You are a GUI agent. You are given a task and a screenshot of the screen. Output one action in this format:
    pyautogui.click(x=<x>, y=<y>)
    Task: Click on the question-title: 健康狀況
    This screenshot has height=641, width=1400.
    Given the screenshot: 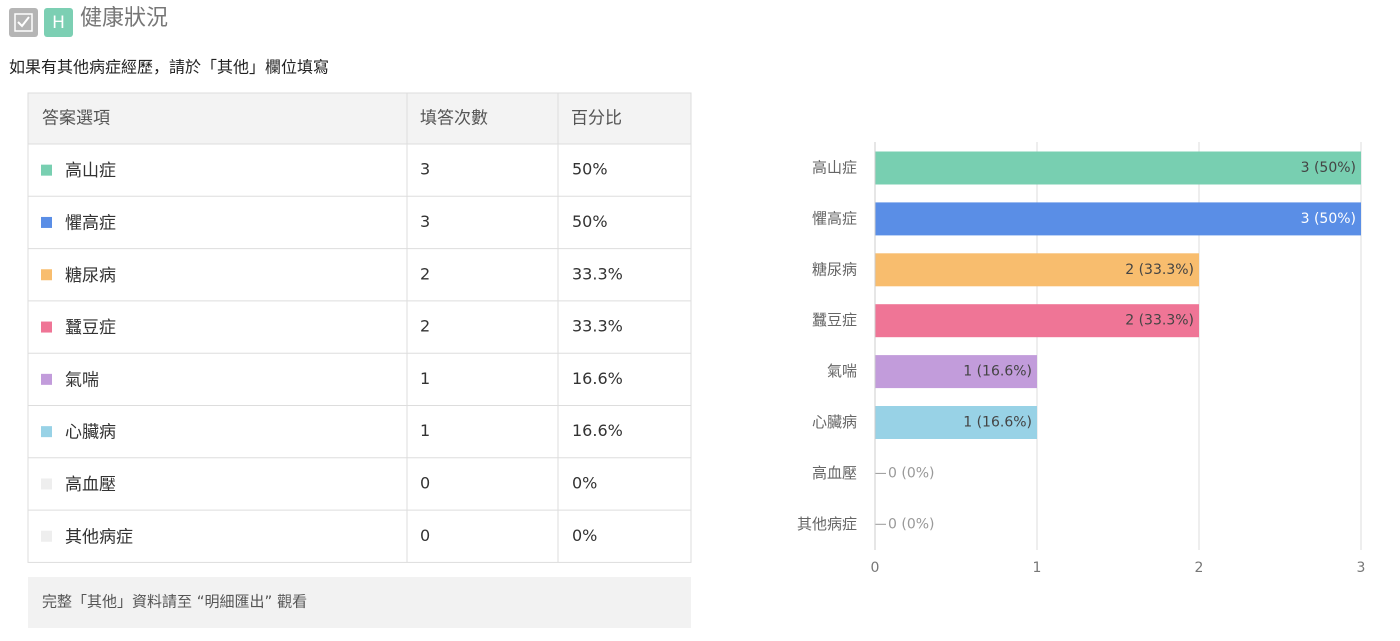 What is the action you would take?
    pyautogui.click(x=124, y=18)
    